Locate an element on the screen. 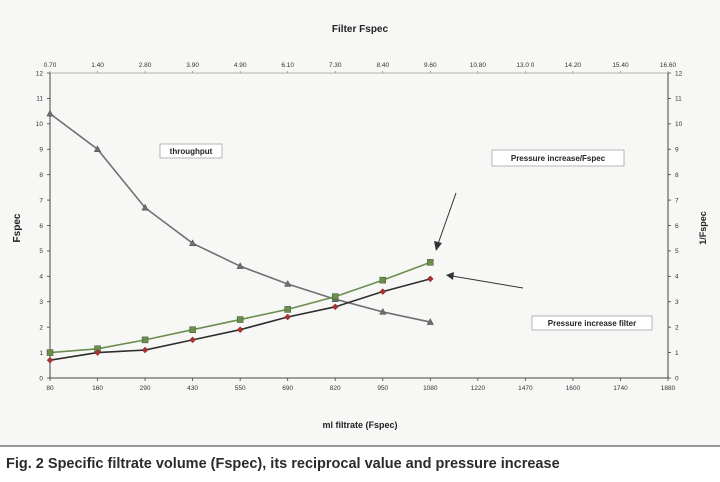 This screenshot has height=482, width=720. y-tick-left-label: 8 is located at coordinates (41, 175).